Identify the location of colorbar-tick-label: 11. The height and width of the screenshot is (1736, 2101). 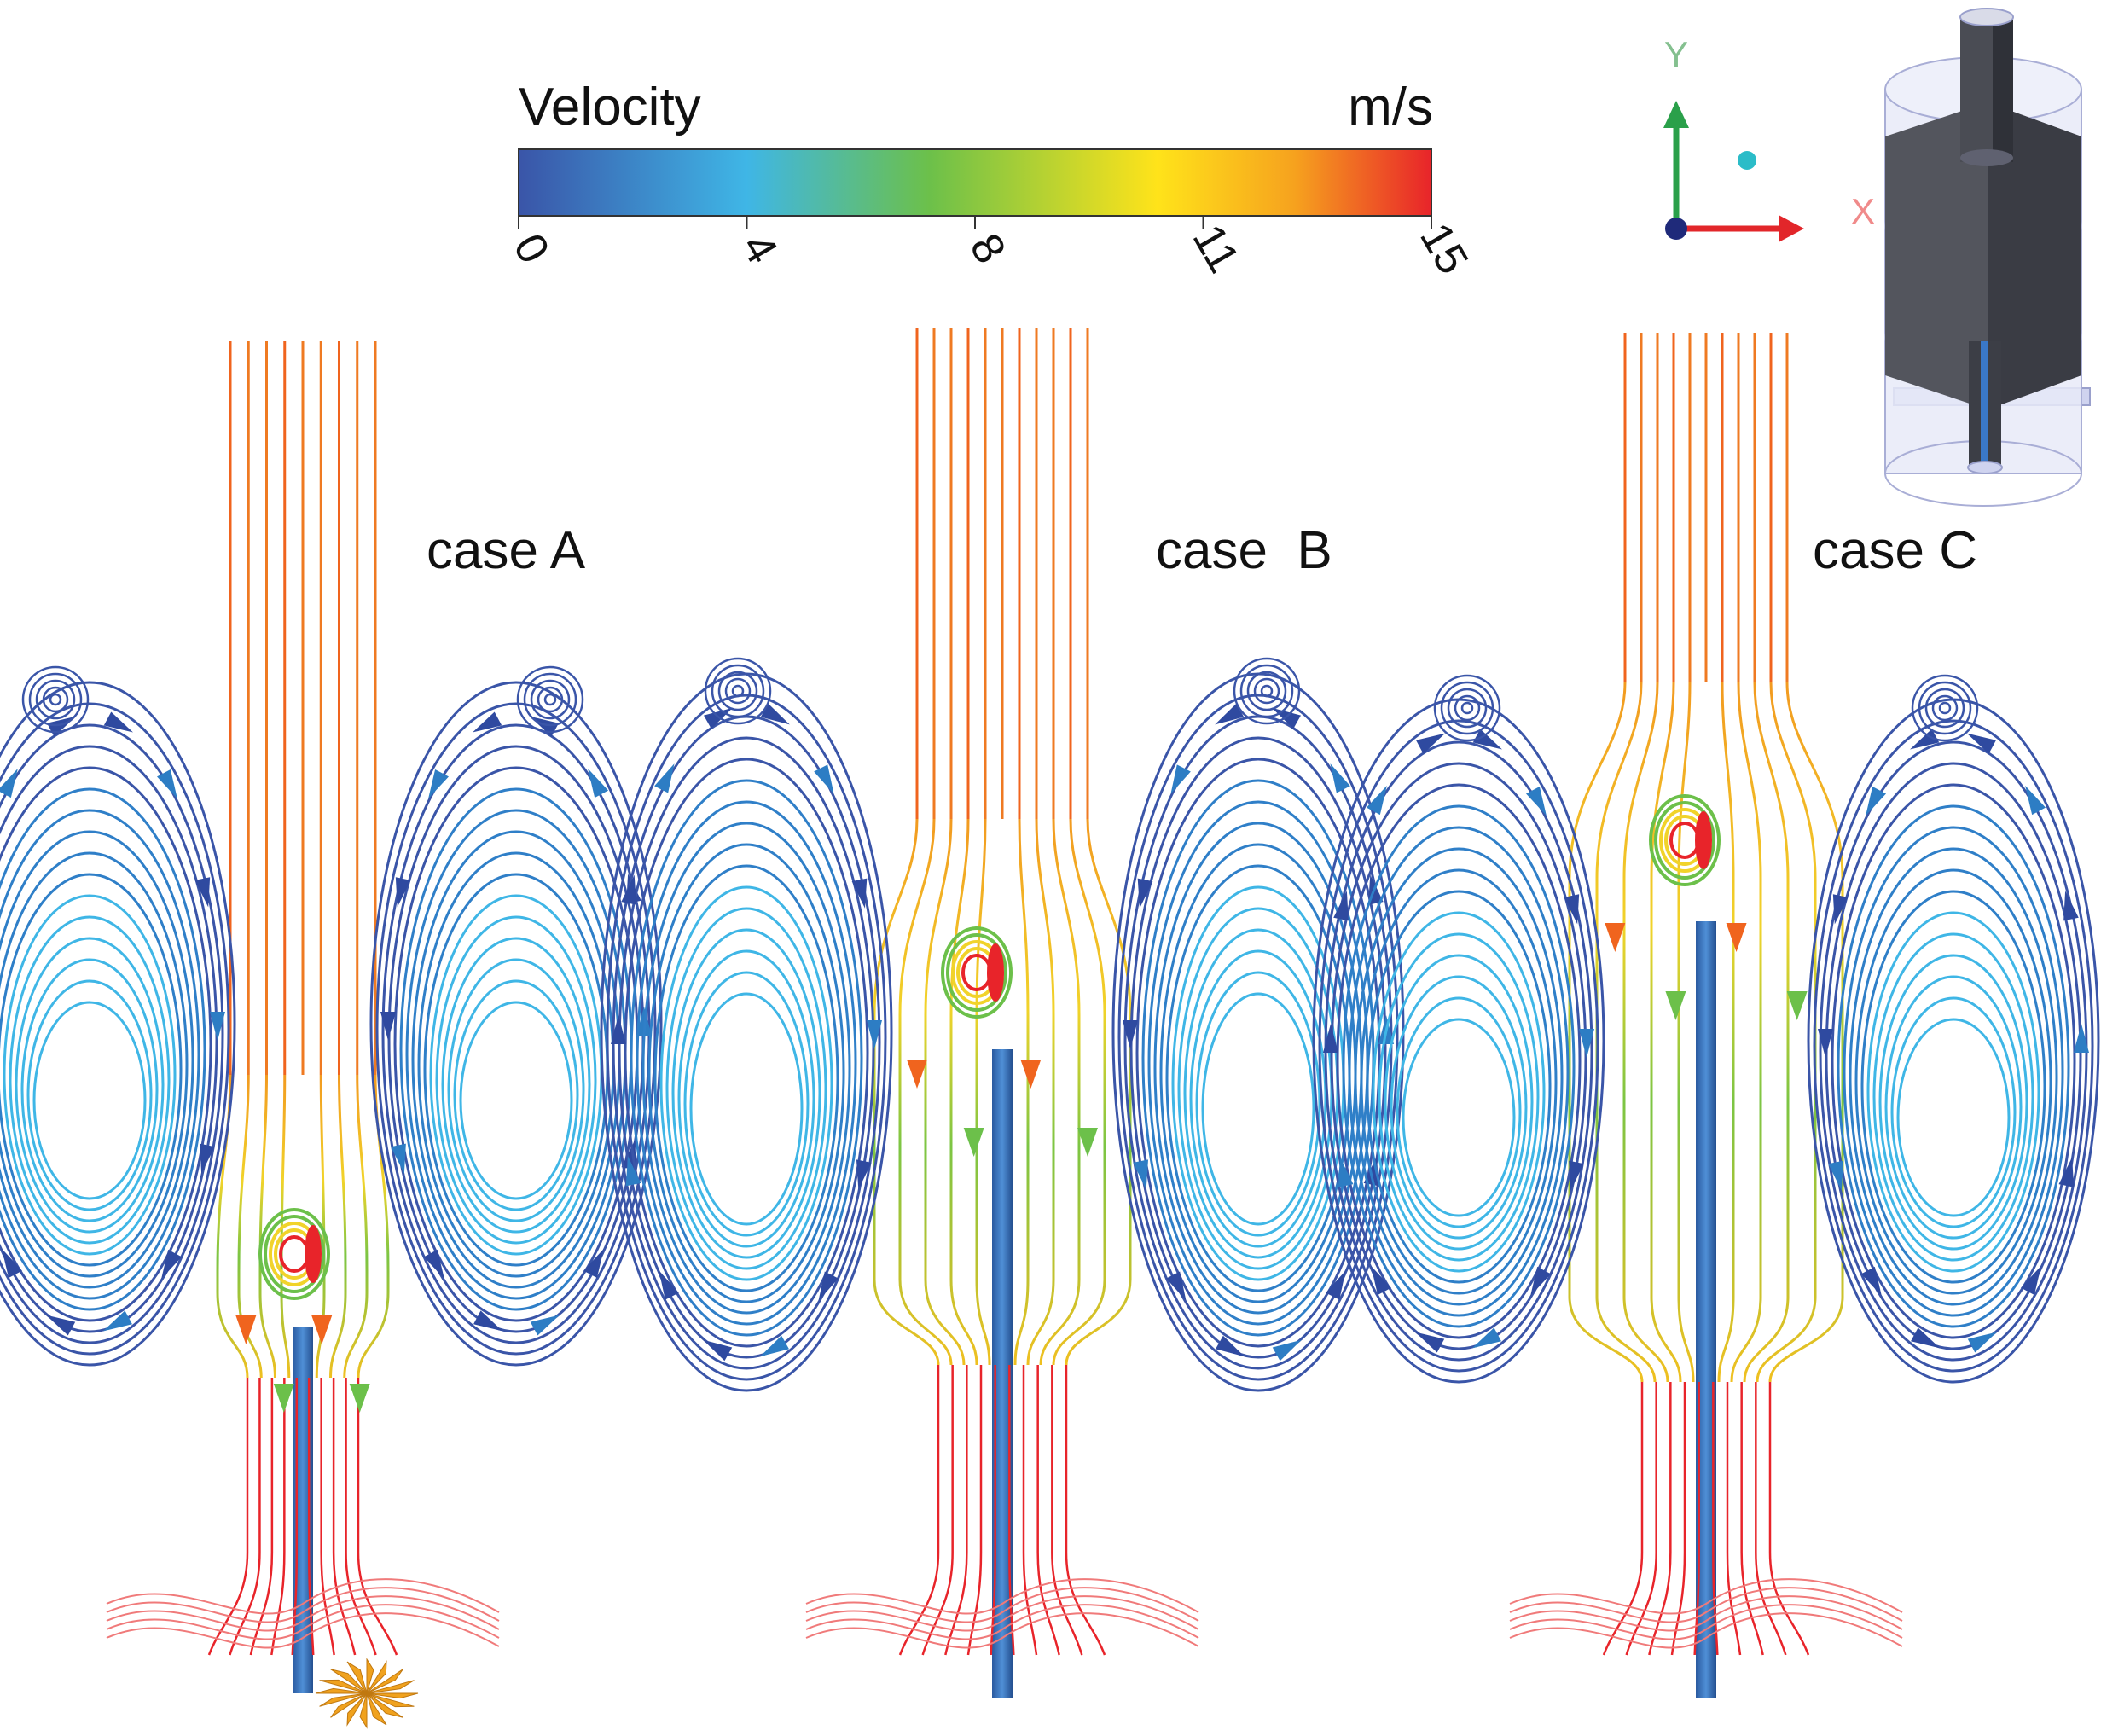
(1216, 250).